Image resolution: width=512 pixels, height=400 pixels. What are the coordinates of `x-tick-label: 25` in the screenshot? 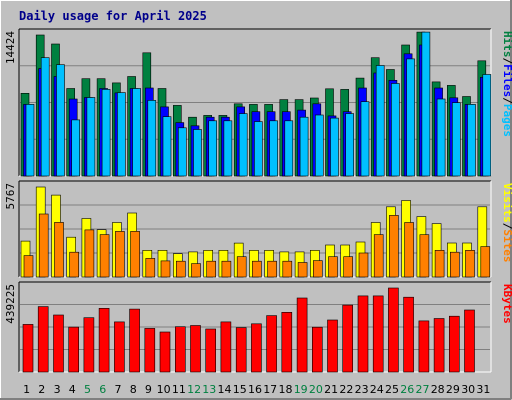 It's located at (392, 389).